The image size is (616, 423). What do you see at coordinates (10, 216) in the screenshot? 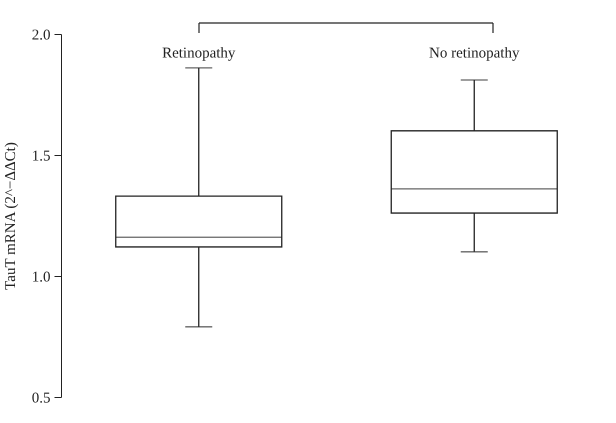
I see `y-axis-title: TauT mRNA (2^−ΔΔCt)` at bounding box center [10, 216].